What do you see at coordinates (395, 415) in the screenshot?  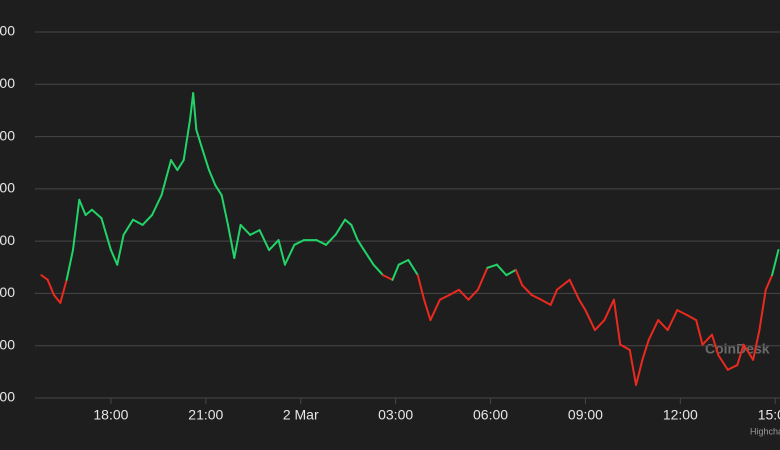 I see `x-tick-label: 03:00` at bounding box center [395, 415].